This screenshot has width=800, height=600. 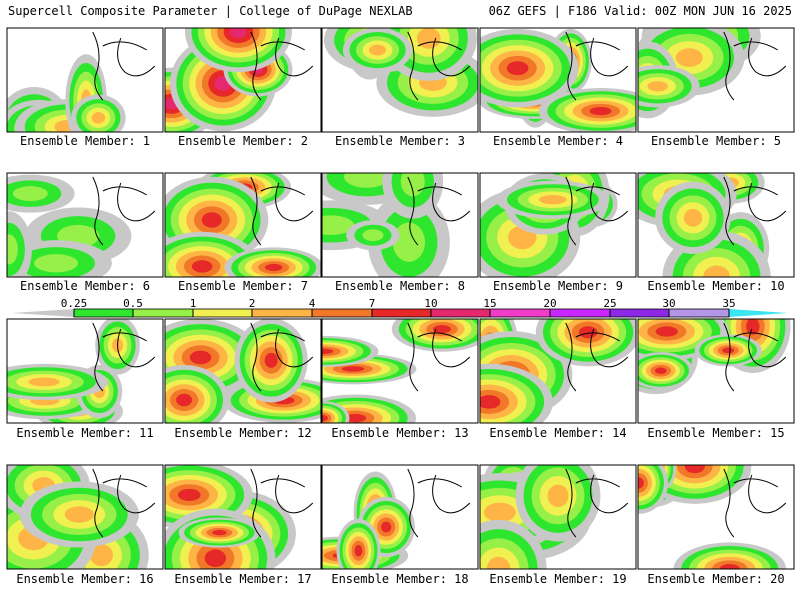 I want to click on member-label-9: Ensemble Member: 9, so click(x=558, y=286).